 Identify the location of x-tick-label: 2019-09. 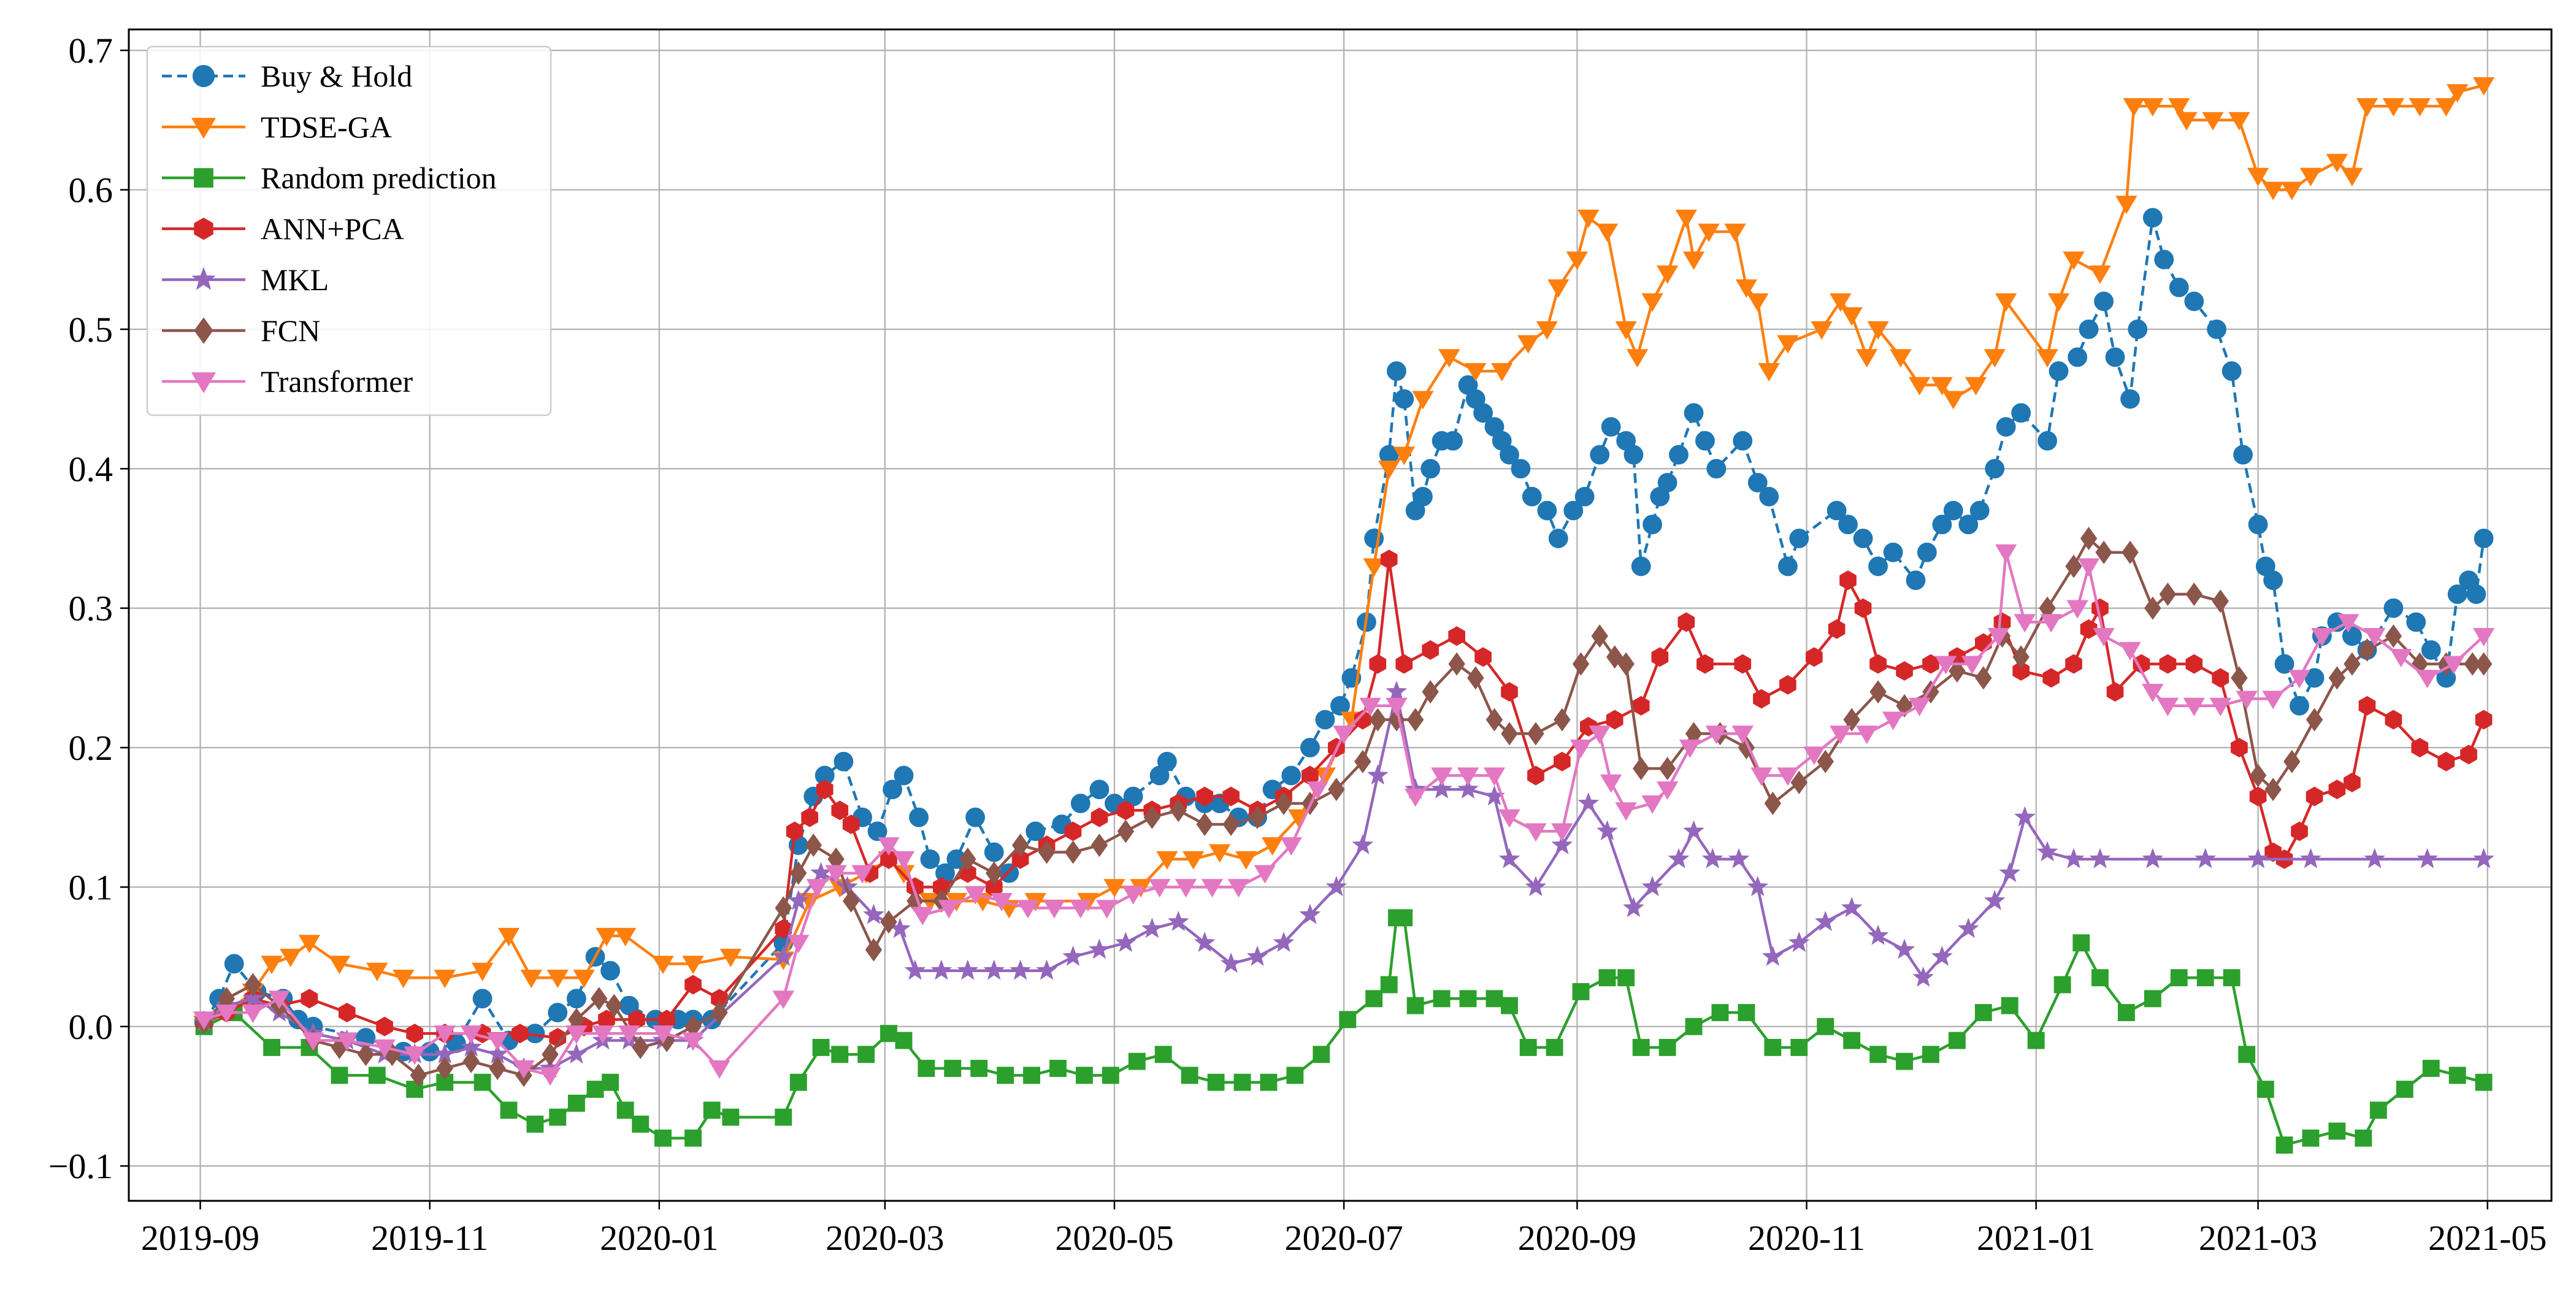
(200, 1238).